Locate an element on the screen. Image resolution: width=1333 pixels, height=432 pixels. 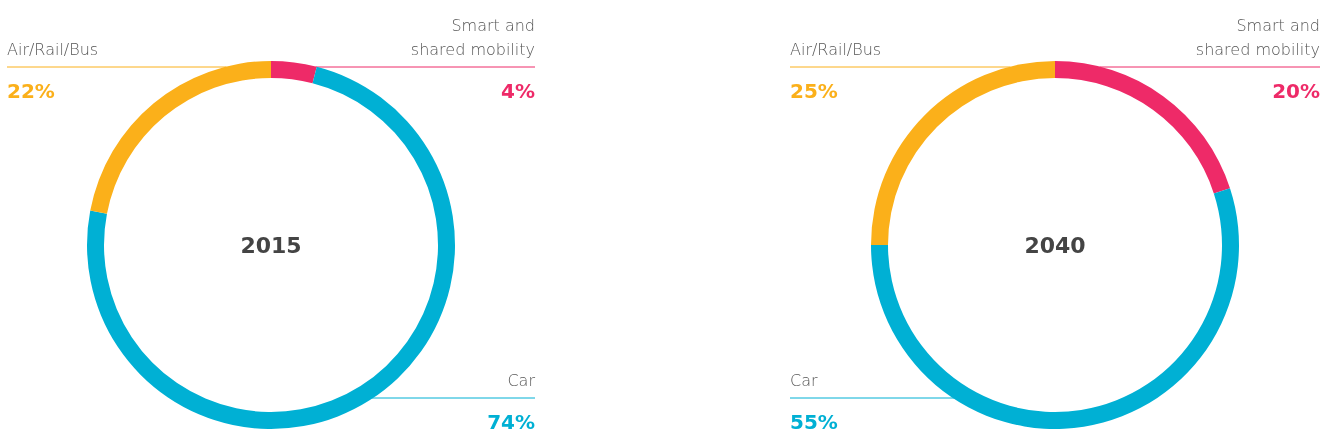
data-label: 4% is located at coordinates (518, 91).